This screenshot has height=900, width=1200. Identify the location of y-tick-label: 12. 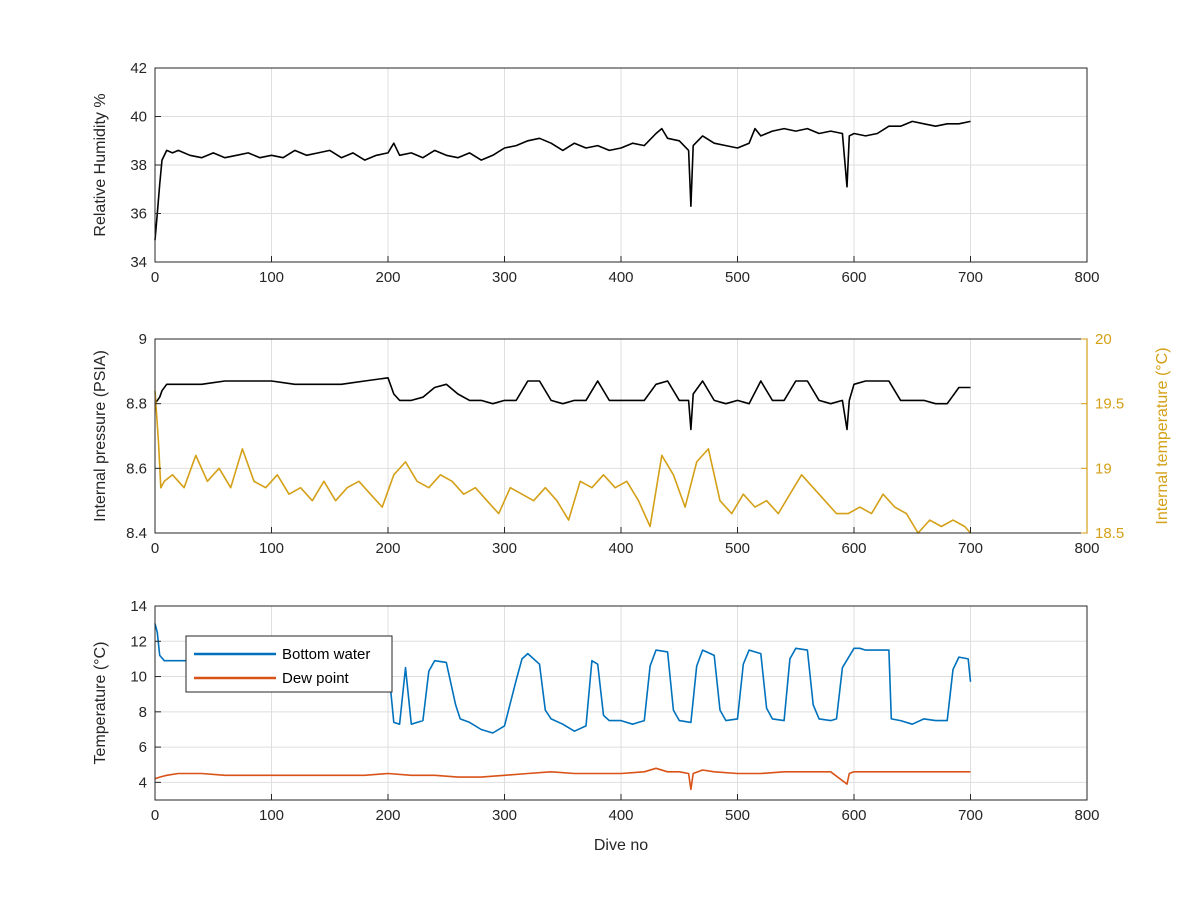
(138, 641).